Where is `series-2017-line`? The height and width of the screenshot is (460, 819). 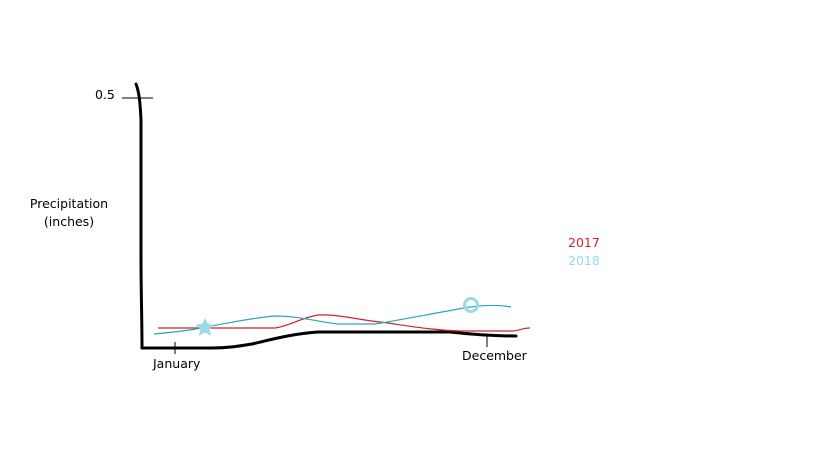 series-2017-line is located at coordinates (344, 323).